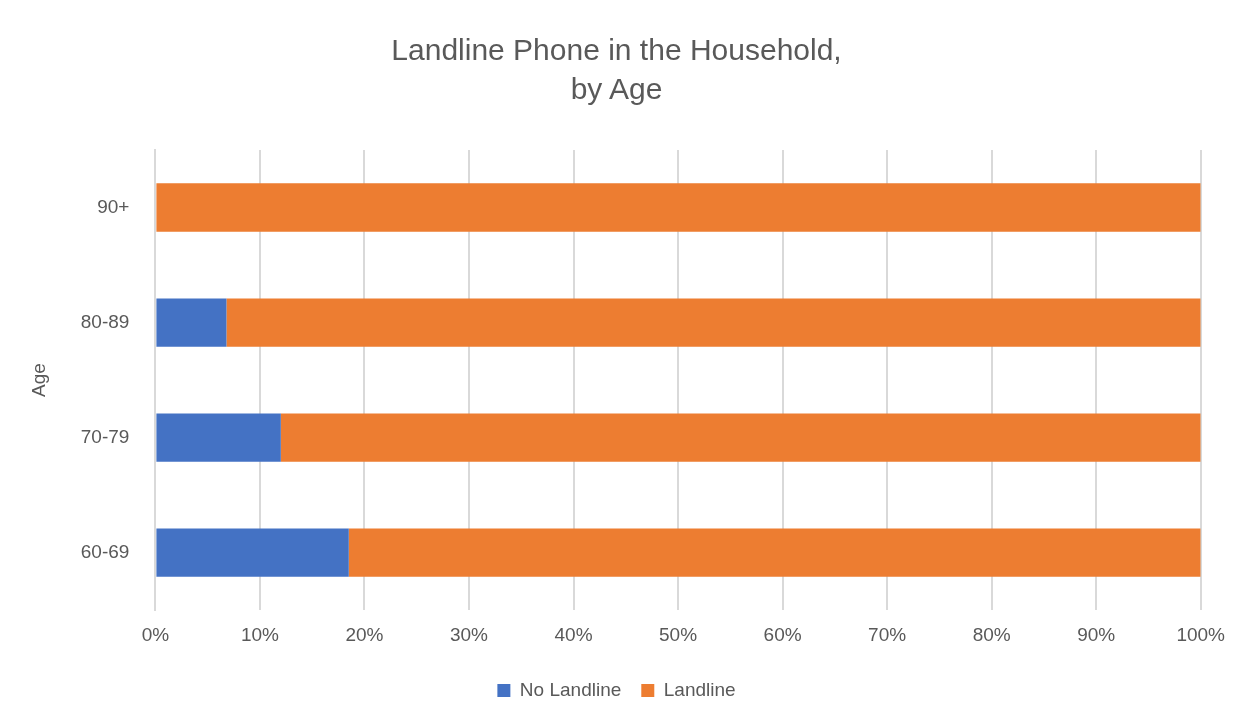 The height and width of the screenshot is (728, 1247). I want to click on x-tick-label: 100%, so click(1201, 634).